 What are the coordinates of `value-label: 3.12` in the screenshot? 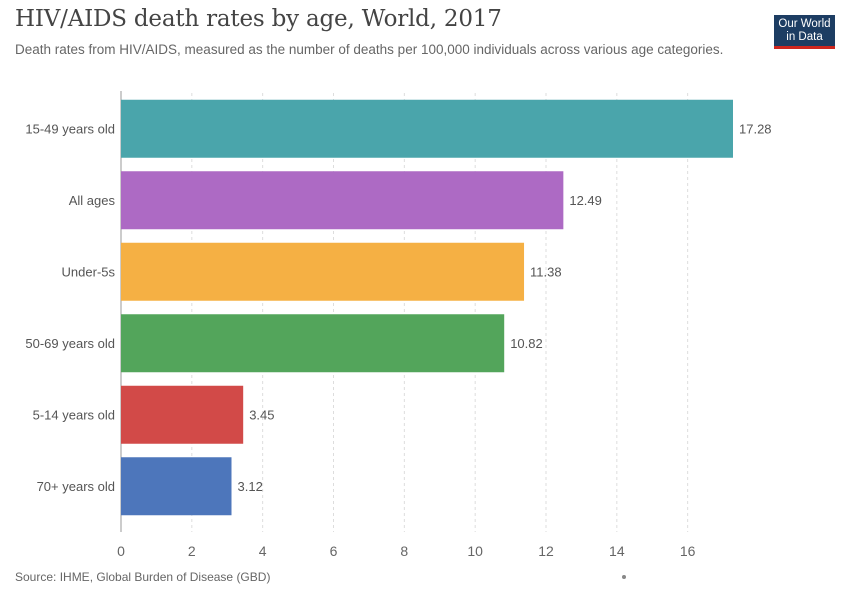 It's located at (250, 486).